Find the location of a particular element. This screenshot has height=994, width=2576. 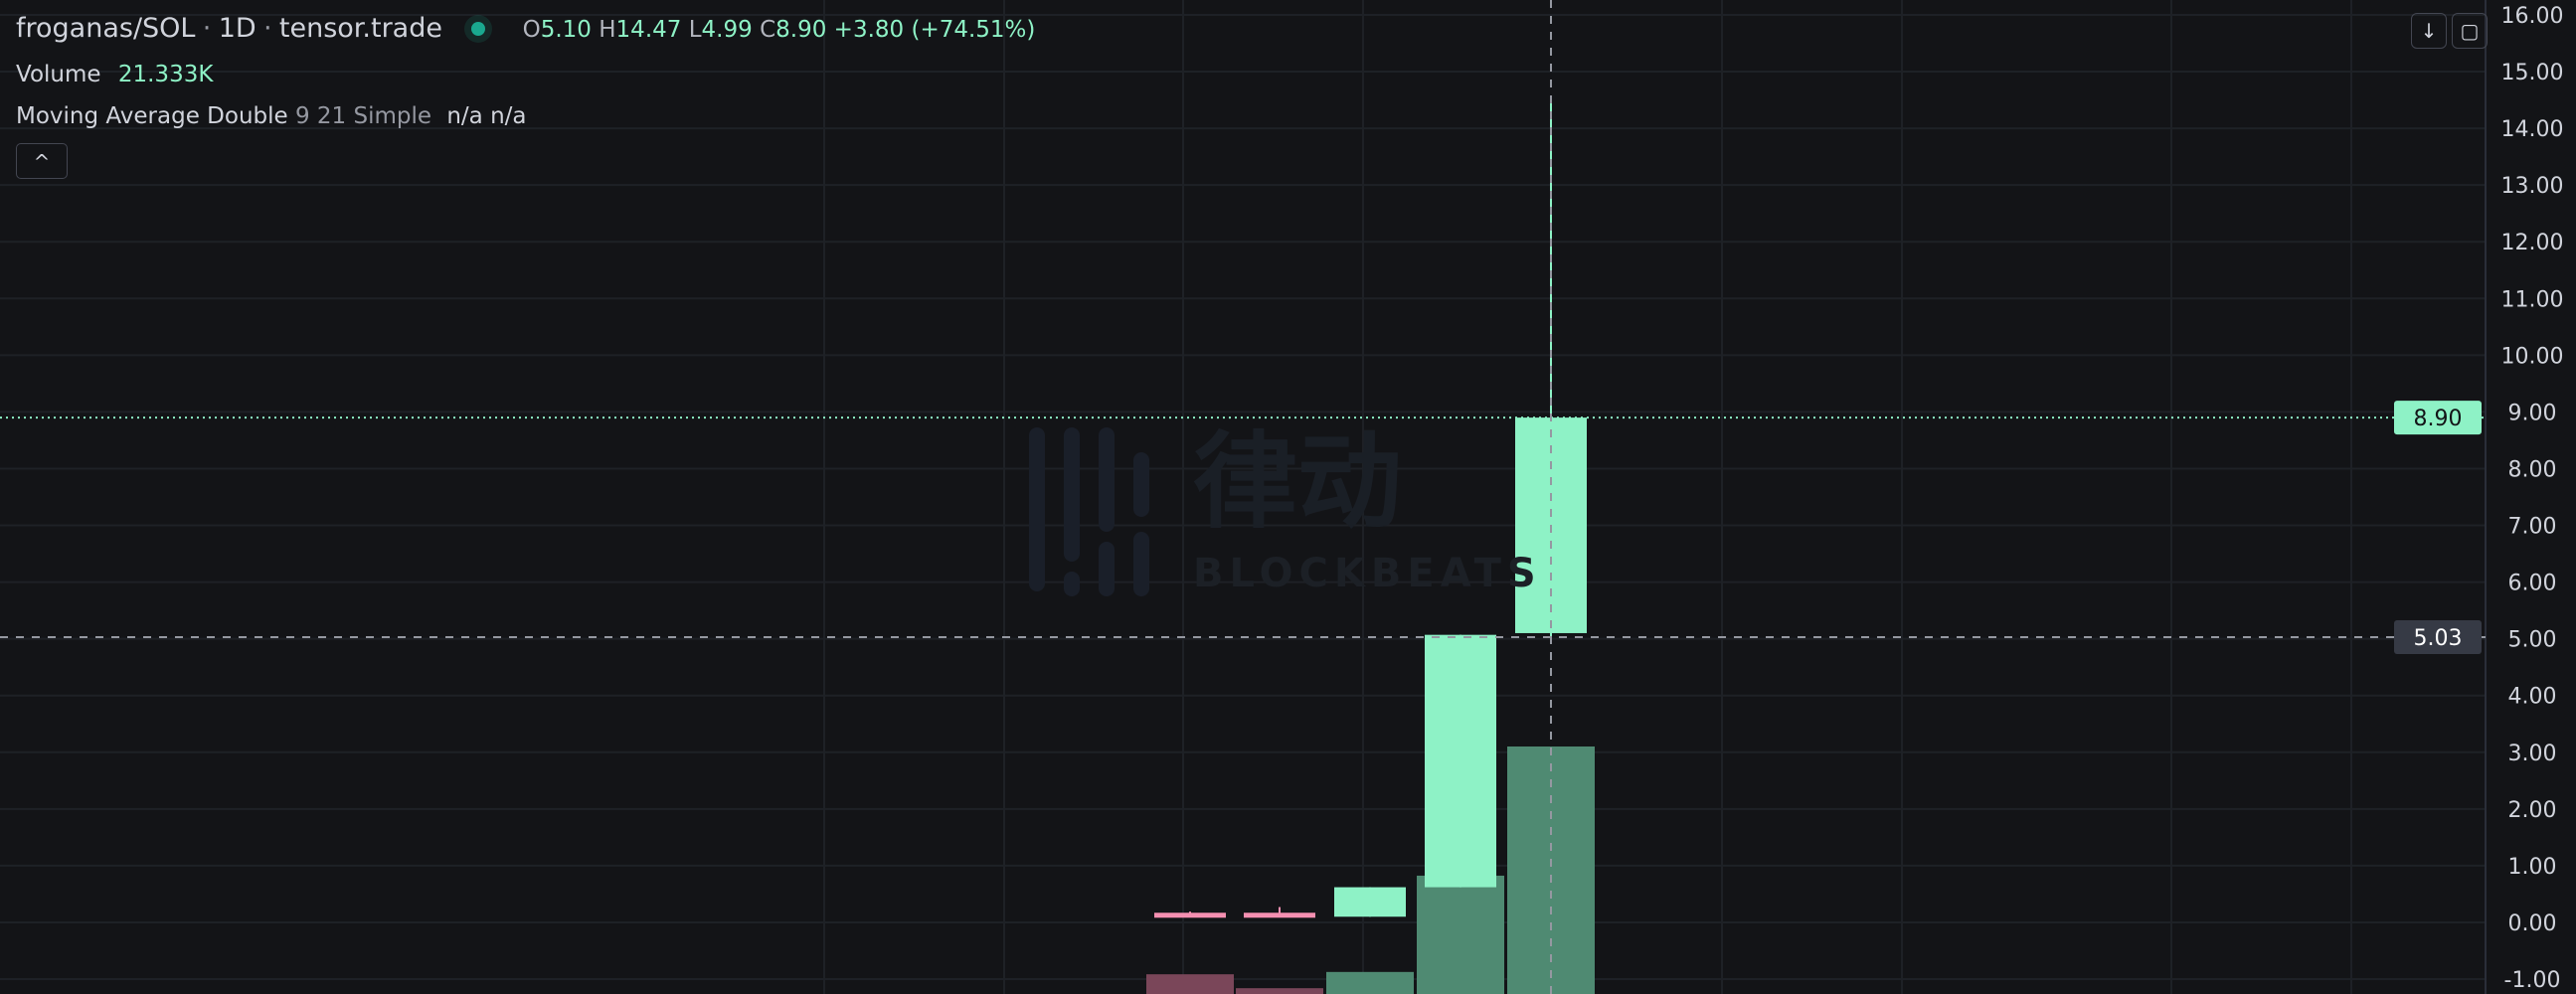

open-value: 5.10 is located at coordinates (566, 30).